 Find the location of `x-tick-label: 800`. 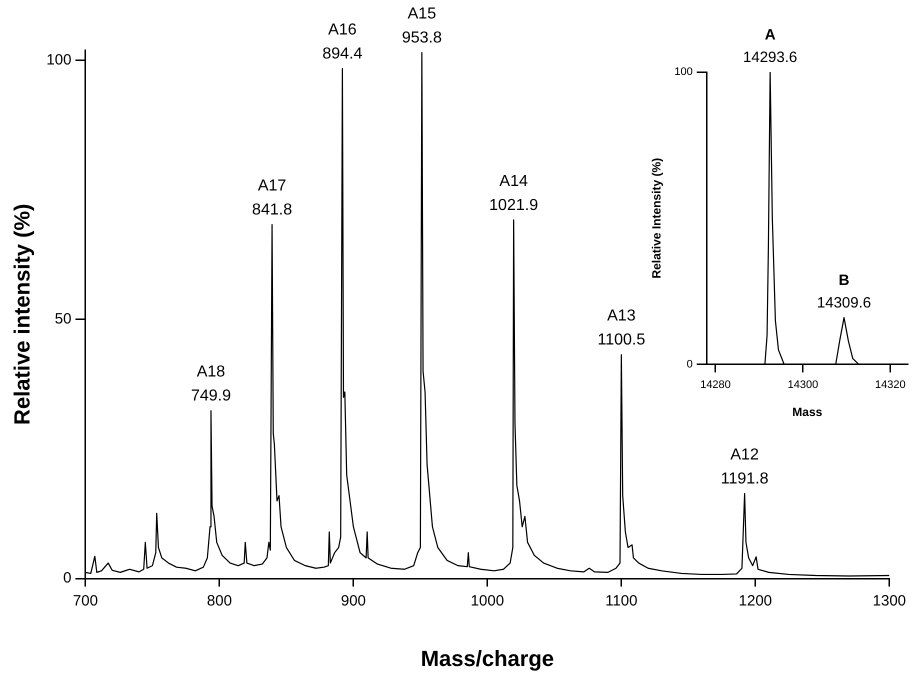

x-tick-label: 800 is located at coordinates (219, 601).